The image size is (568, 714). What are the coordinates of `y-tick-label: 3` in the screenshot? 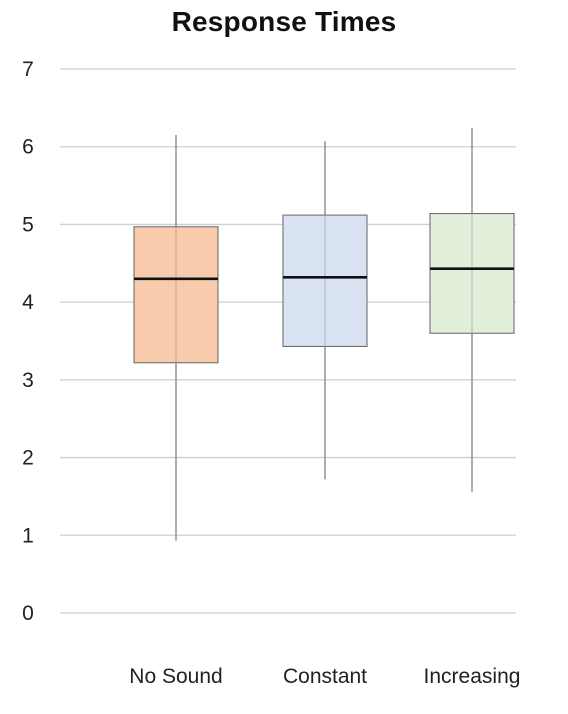 It's located at (28, 380).